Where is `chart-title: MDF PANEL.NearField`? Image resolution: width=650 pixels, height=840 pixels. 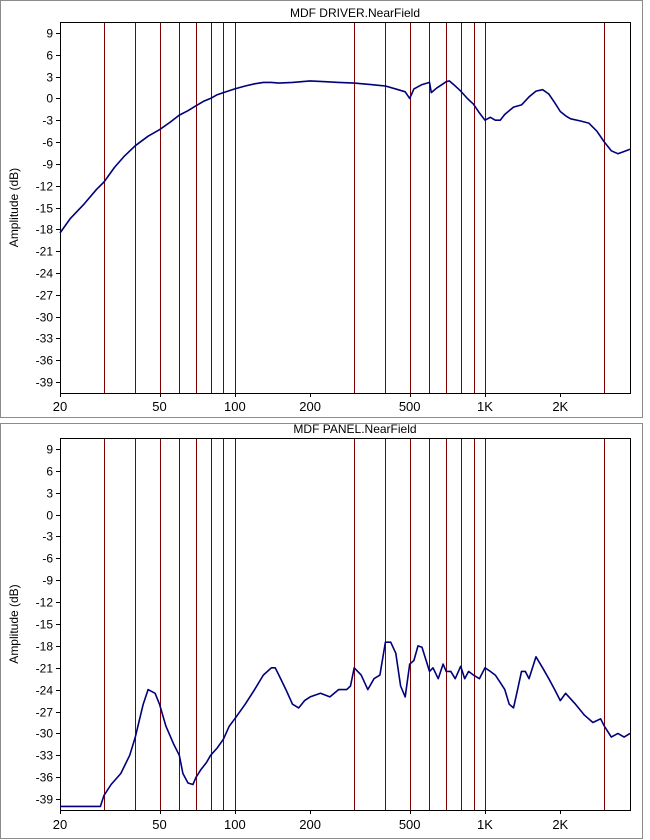
chart-title: MDF PANEL.NearField is located at coordinates (354, 429).